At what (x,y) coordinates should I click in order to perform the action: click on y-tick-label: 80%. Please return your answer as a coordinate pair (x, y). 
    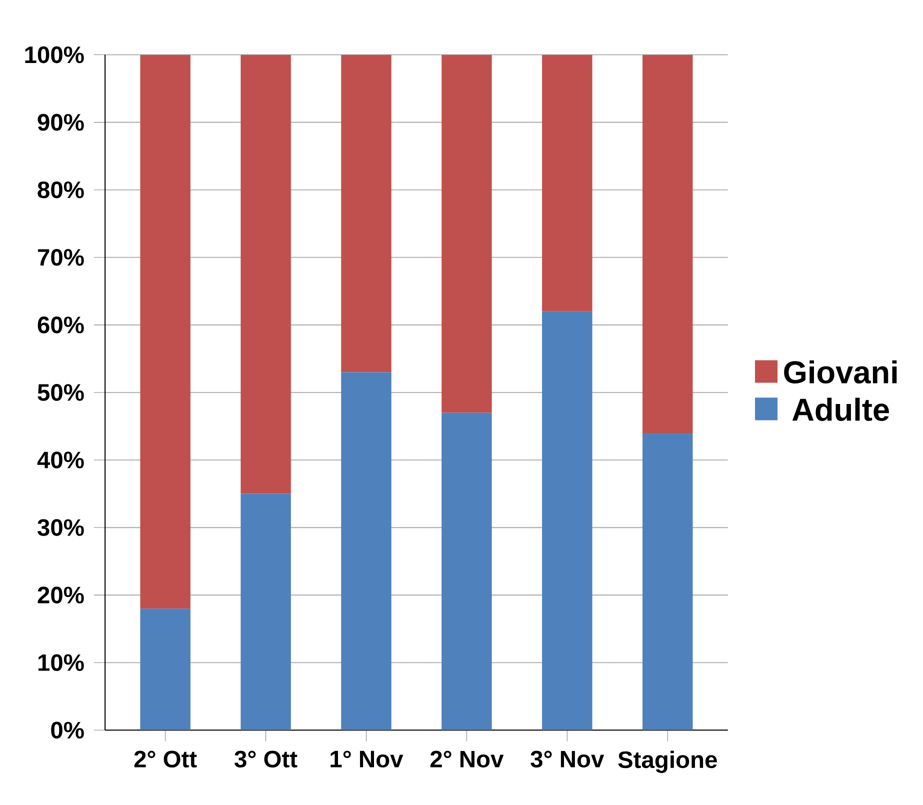
    Looking at the image, I should click on (61, 189).